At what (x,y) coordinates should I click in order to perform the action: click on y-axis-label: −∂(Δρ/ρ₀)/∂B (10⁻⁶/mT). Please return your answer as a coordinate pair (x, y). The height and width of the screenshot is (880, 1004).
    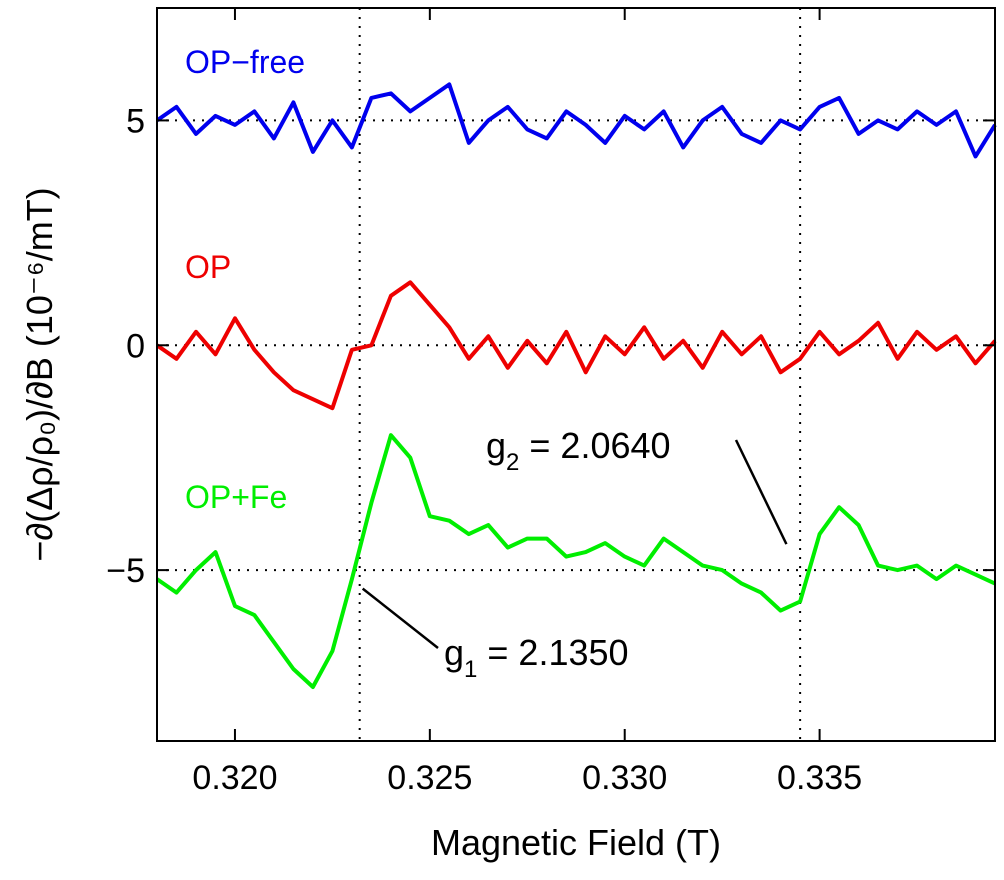
    Looking at the image, I should click on (39, 374).